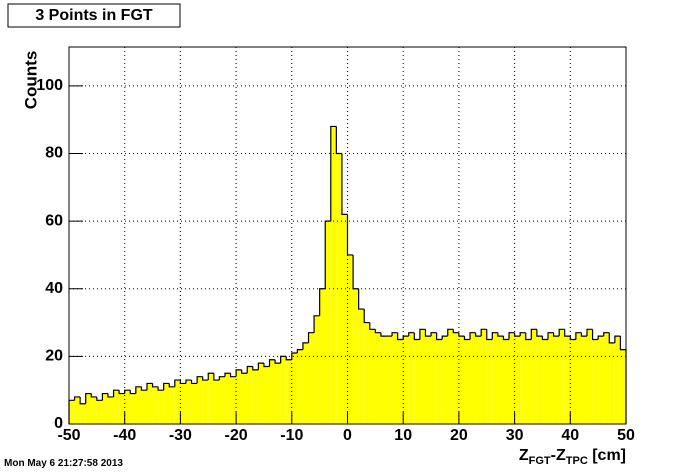 Image resolution: width=696 pixels, height=472 pixels. Describe the element at coordinates (94, 15) in the screenshot. I see `title-box` at that location.